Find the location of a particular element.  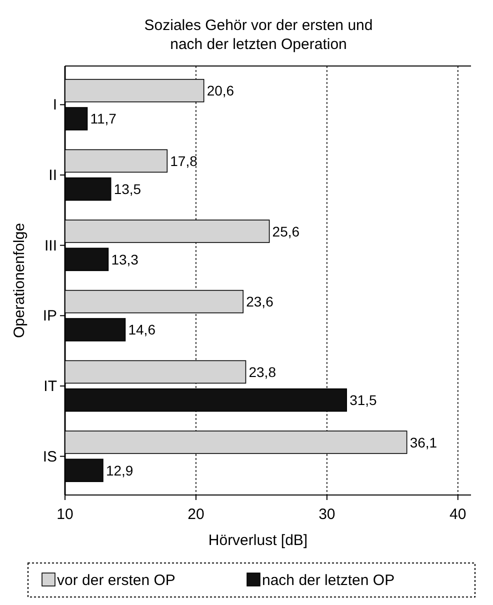

chart-title: Soziales Gehör vor der ersten und nach der letzten Operation is located at coordinates (258, 35).